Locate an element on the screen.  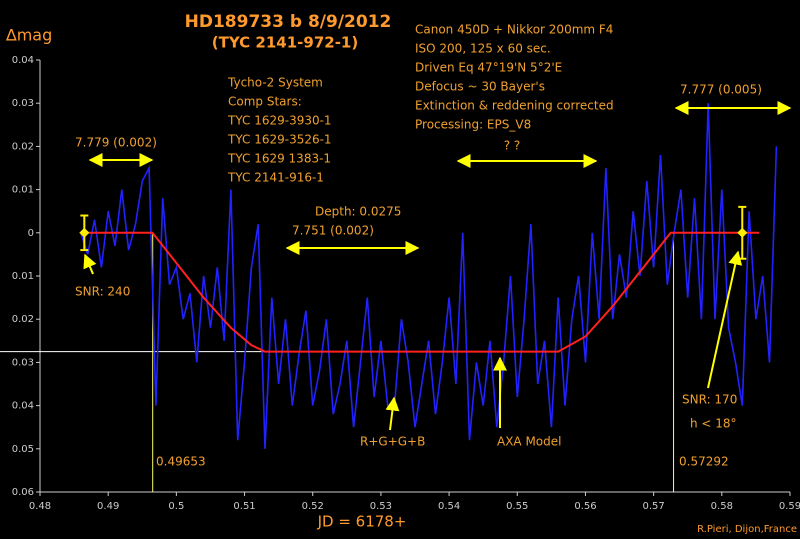
annotation: TYC 1629-3526-1 is located at coordinates (279, 140).